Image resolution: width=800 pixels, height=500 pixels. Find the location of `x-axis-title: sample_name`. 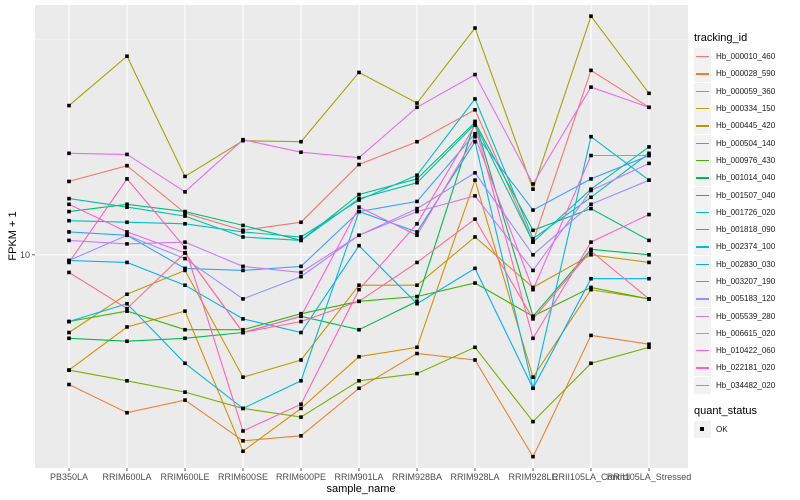

x-axis-title: sample_name is located at coordinates (360, 489).